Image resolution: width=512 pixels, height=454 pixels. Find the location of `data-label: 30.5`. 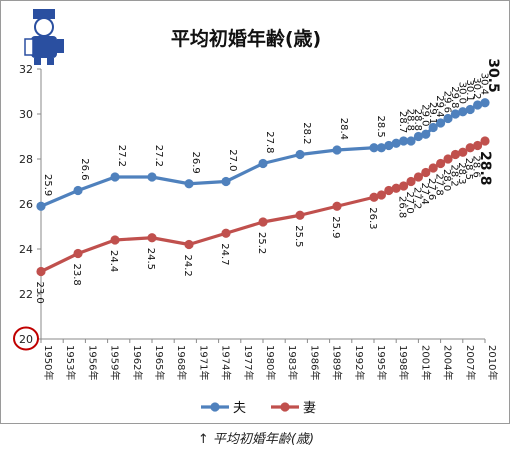

data-label: 30.5 is located at coordinates (493, 75).